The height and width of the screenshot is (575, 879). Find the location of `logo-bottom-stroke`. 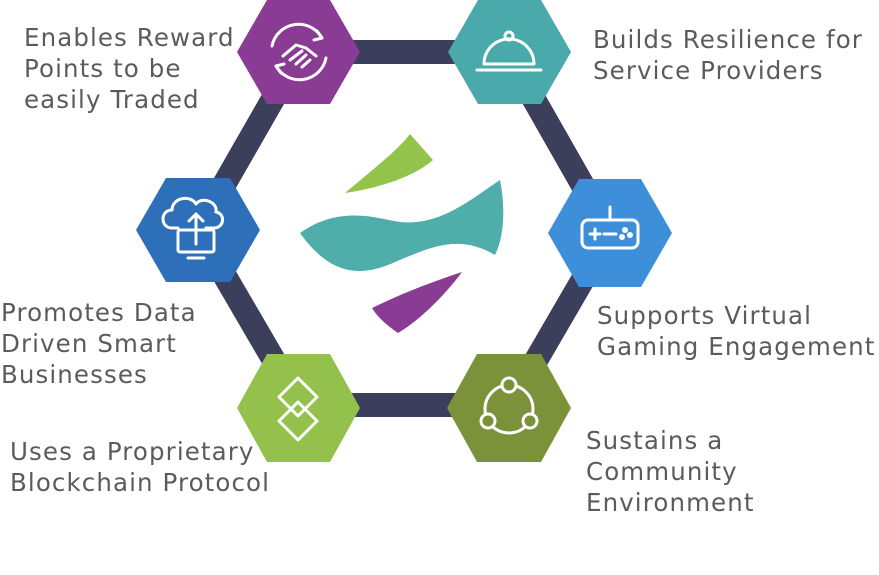

logo-bottom-stroke is located at coordinates (417, 302).